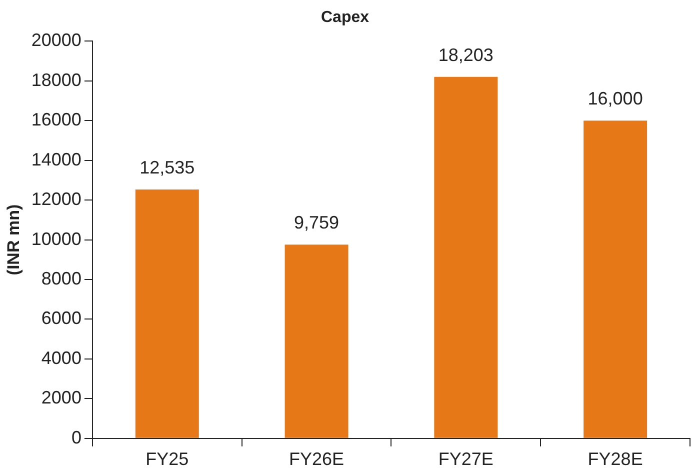 Image resolution: width=700 pixels, height=474 pixels. What do you see at coordinates (615, 98) in the screenshot?
I see `data-label: 16,000` at bounding box center [615, 98].